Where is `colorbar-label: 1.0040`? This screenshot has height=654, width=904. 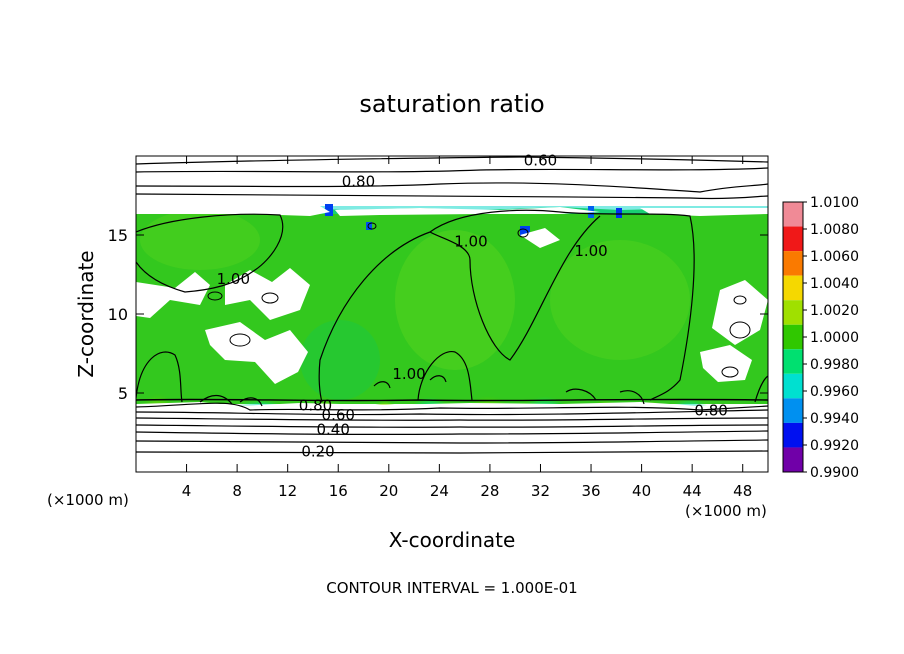 colorbar-label: 1.0040 is located at coordinates (834, 284).